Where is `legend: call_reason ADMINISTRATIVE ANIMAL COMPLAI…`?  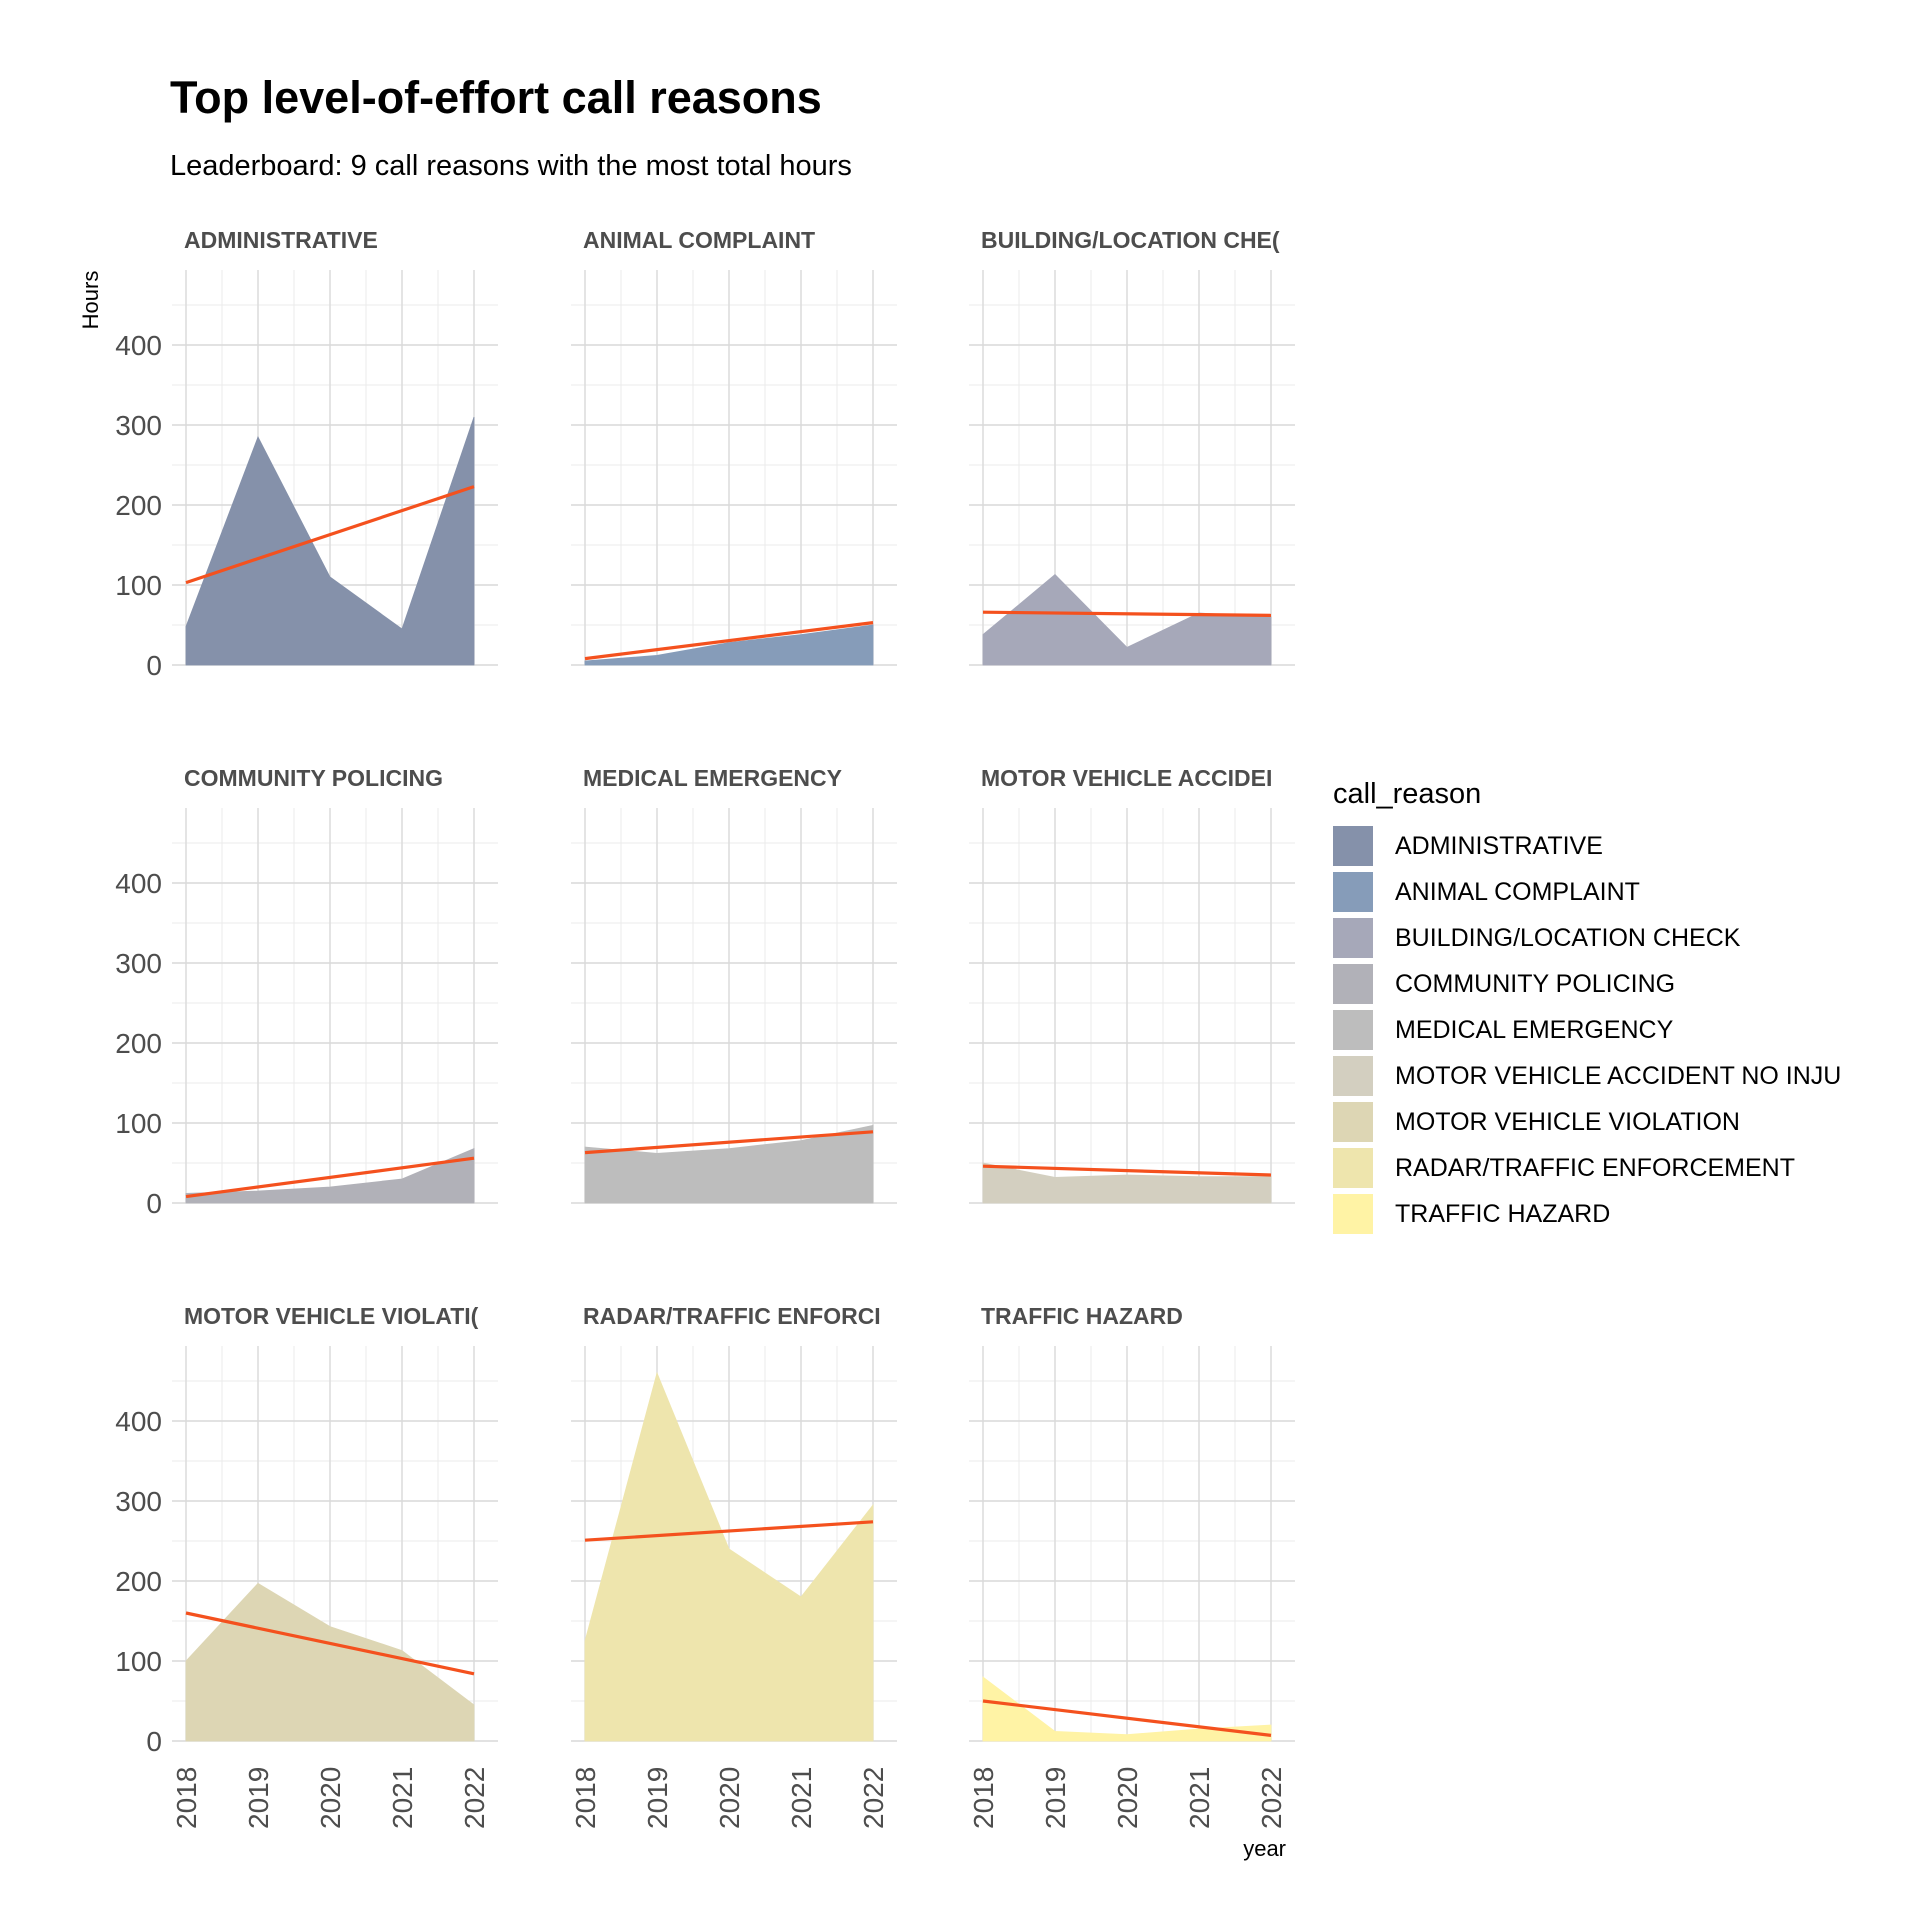
legend: call_reason ADMINISTRATIVE ANIMAL COMPLAI… is located at coordinates (1587, 1007).